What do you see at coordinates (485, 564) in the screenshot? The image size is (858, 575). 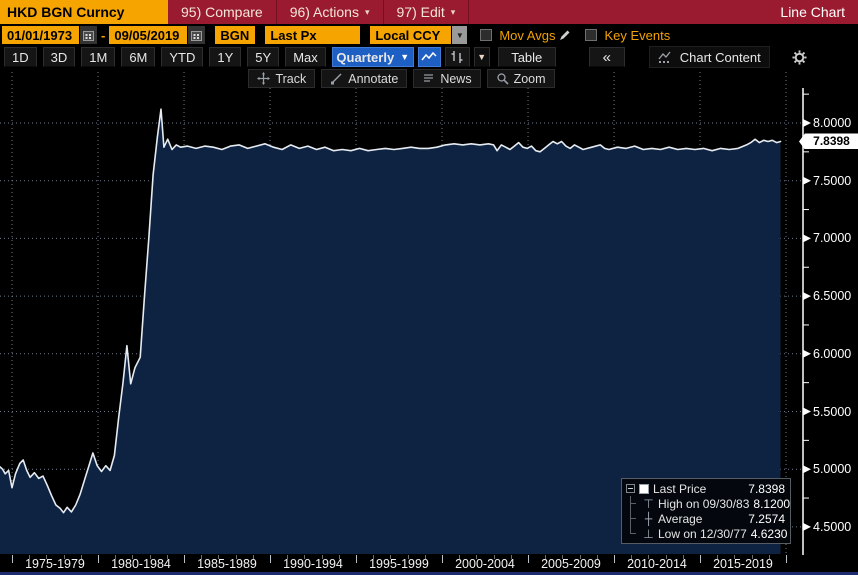 I see `x-axis-label: 2000-2004` at bounding box center [485, 564].